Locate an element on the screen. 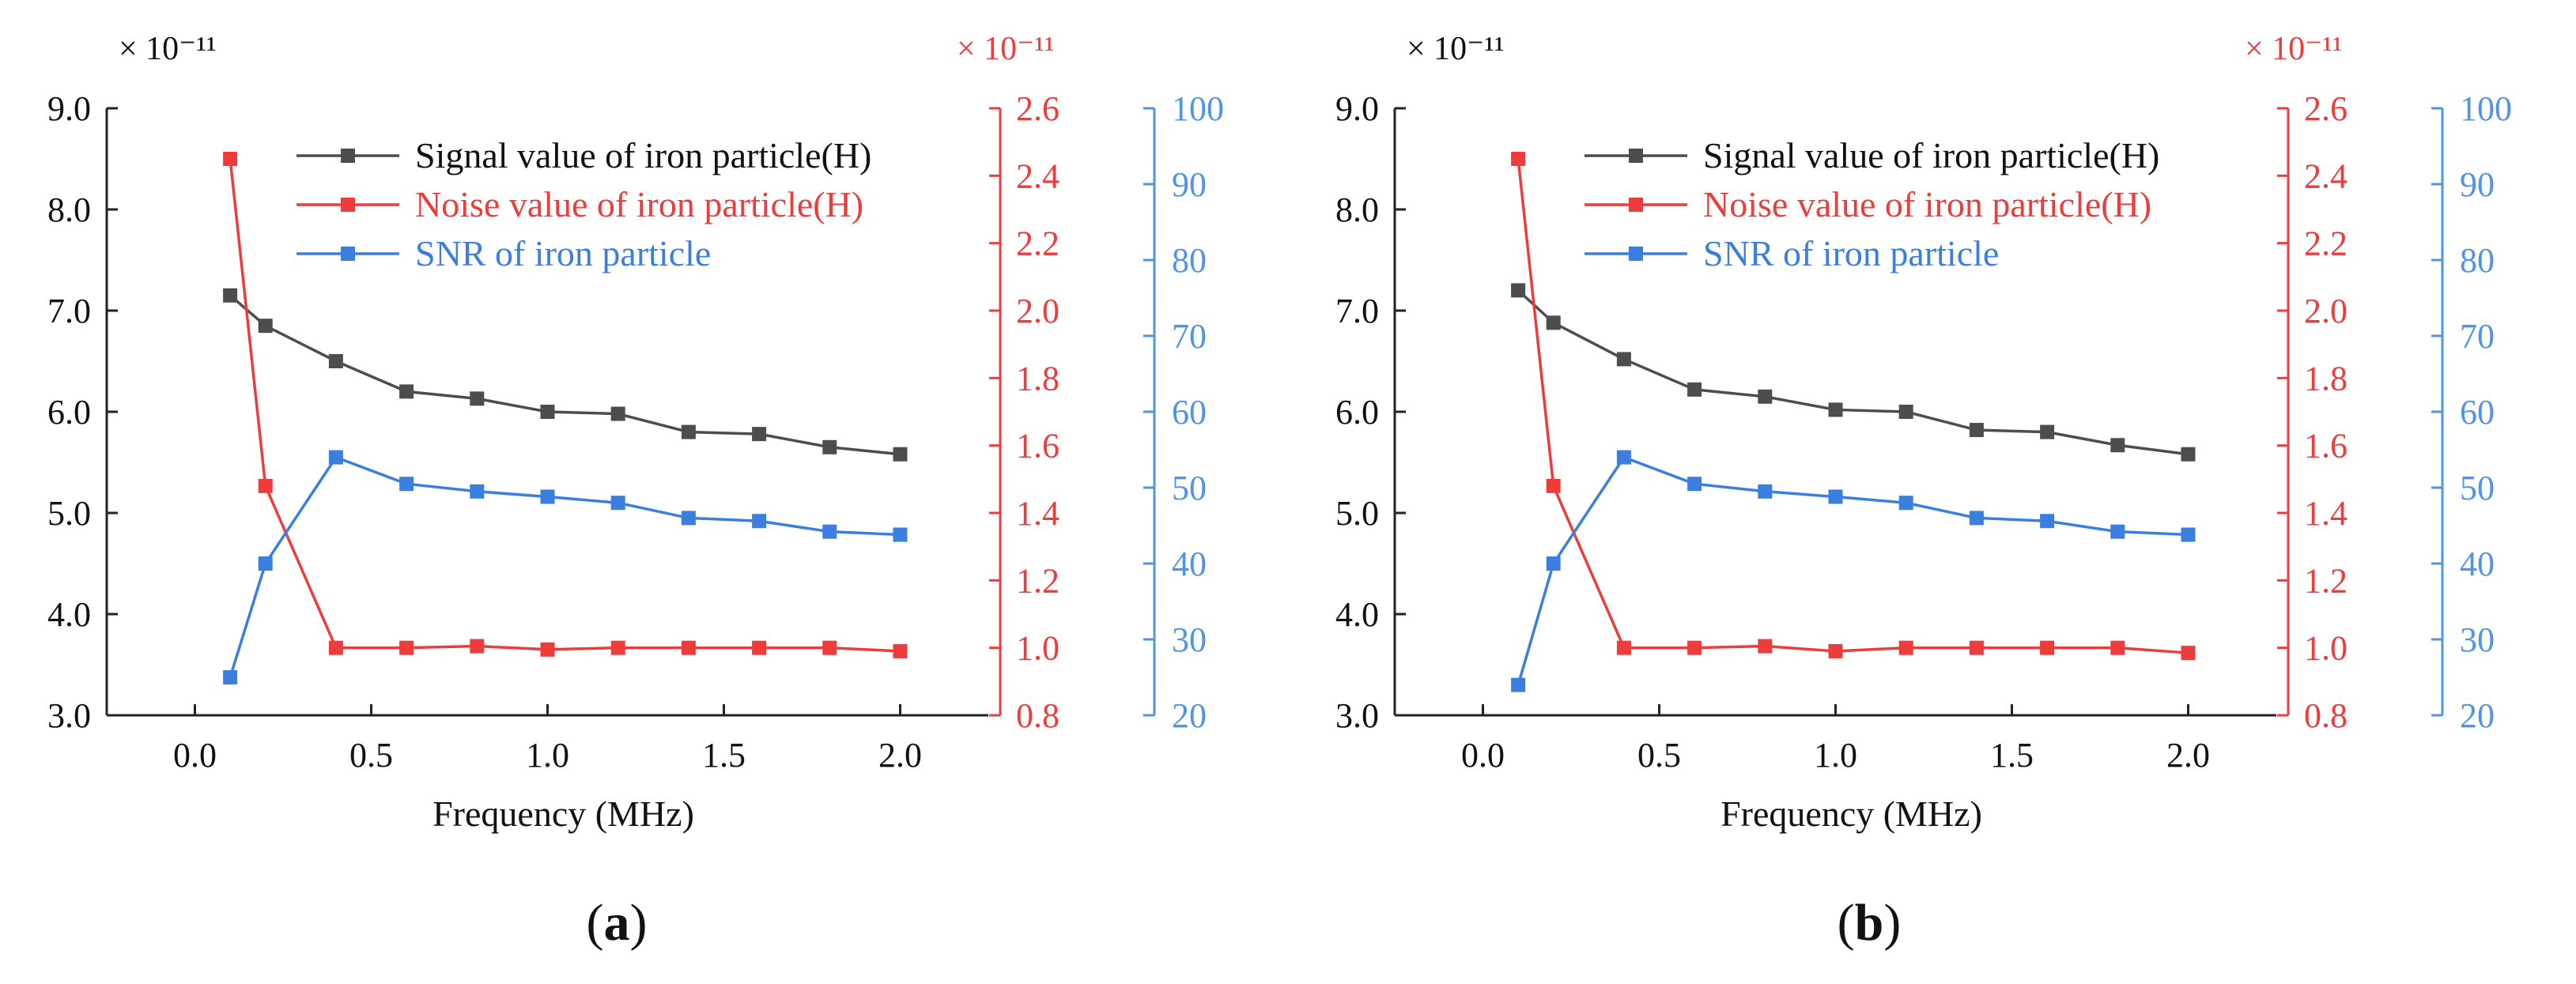 Image resolution: width=2576 pixels, height=984 pixels. left-axis-tick-label: 7.0 is located at coordinates (69, 311).